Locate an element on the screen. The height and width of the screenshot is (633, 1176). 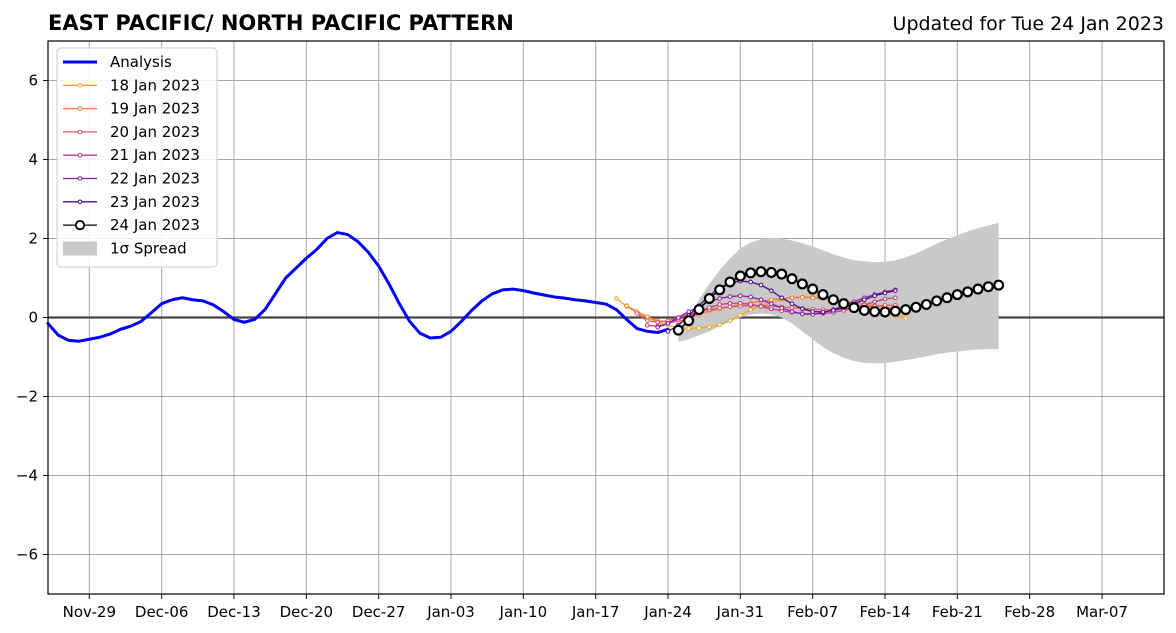
x-tick-label: Jan-10 is located at coordinates (523, 612).